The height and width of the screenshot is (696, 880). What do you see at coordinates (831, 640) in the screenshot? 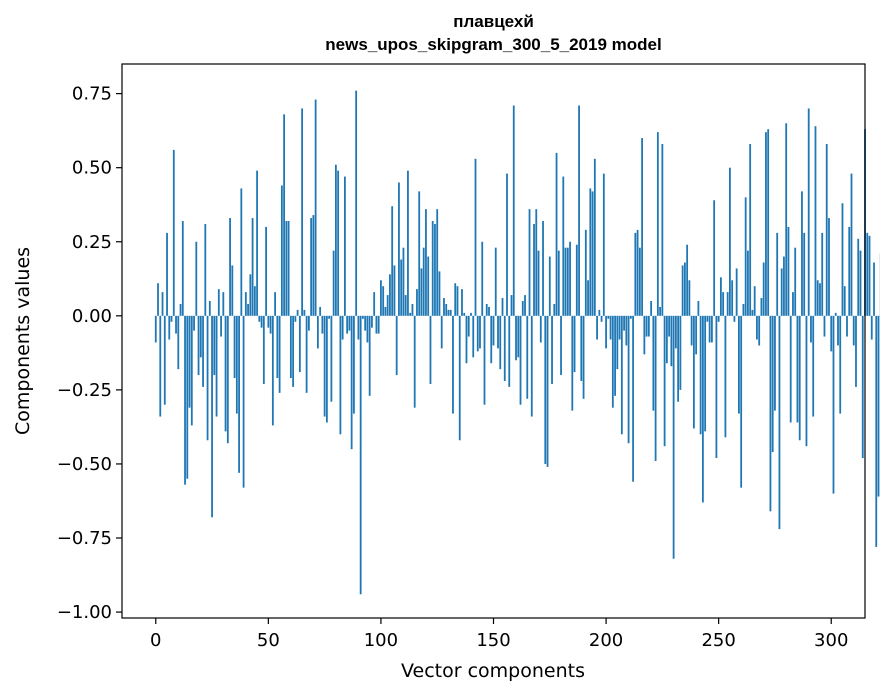
I see `x-tick-label: 300` at bounding box center [831, 640].